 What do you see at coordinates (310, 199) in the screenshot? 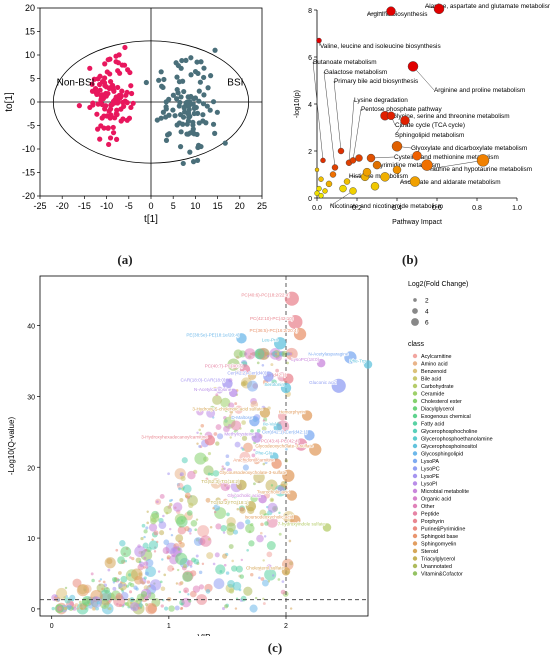
I see `y-tick-label: 0` at bounding box center [310, 199].